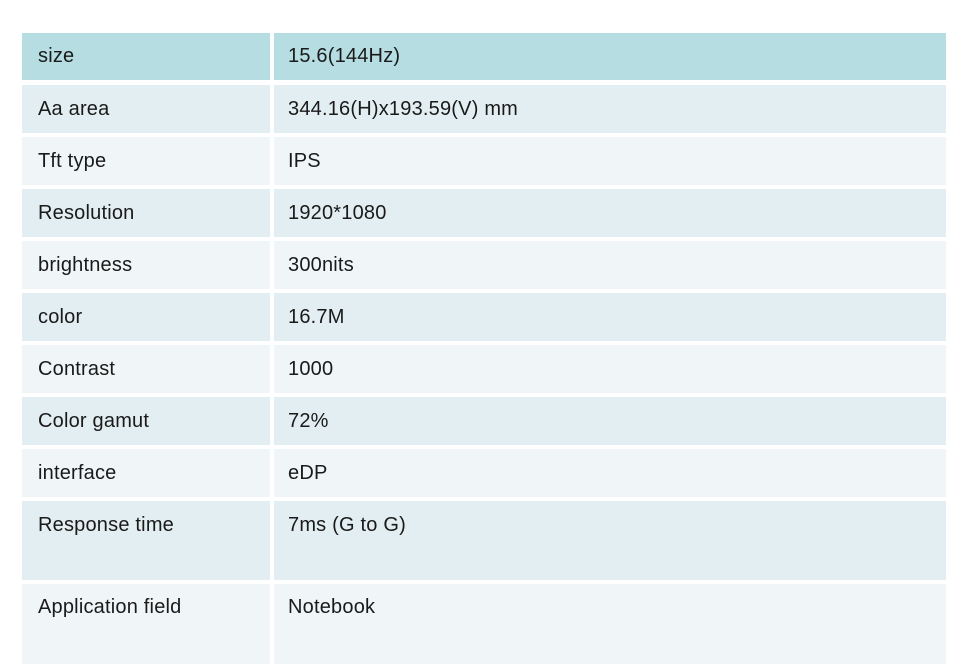  I want to click on spec-label-cell: size, so click(146, 56).